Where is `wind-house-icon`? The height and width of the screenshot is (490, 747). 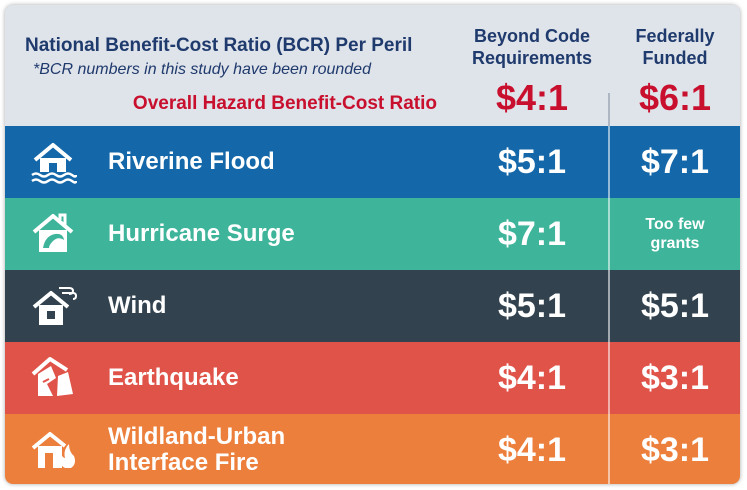
wind-house-icon is located at coordinates (53, 306).